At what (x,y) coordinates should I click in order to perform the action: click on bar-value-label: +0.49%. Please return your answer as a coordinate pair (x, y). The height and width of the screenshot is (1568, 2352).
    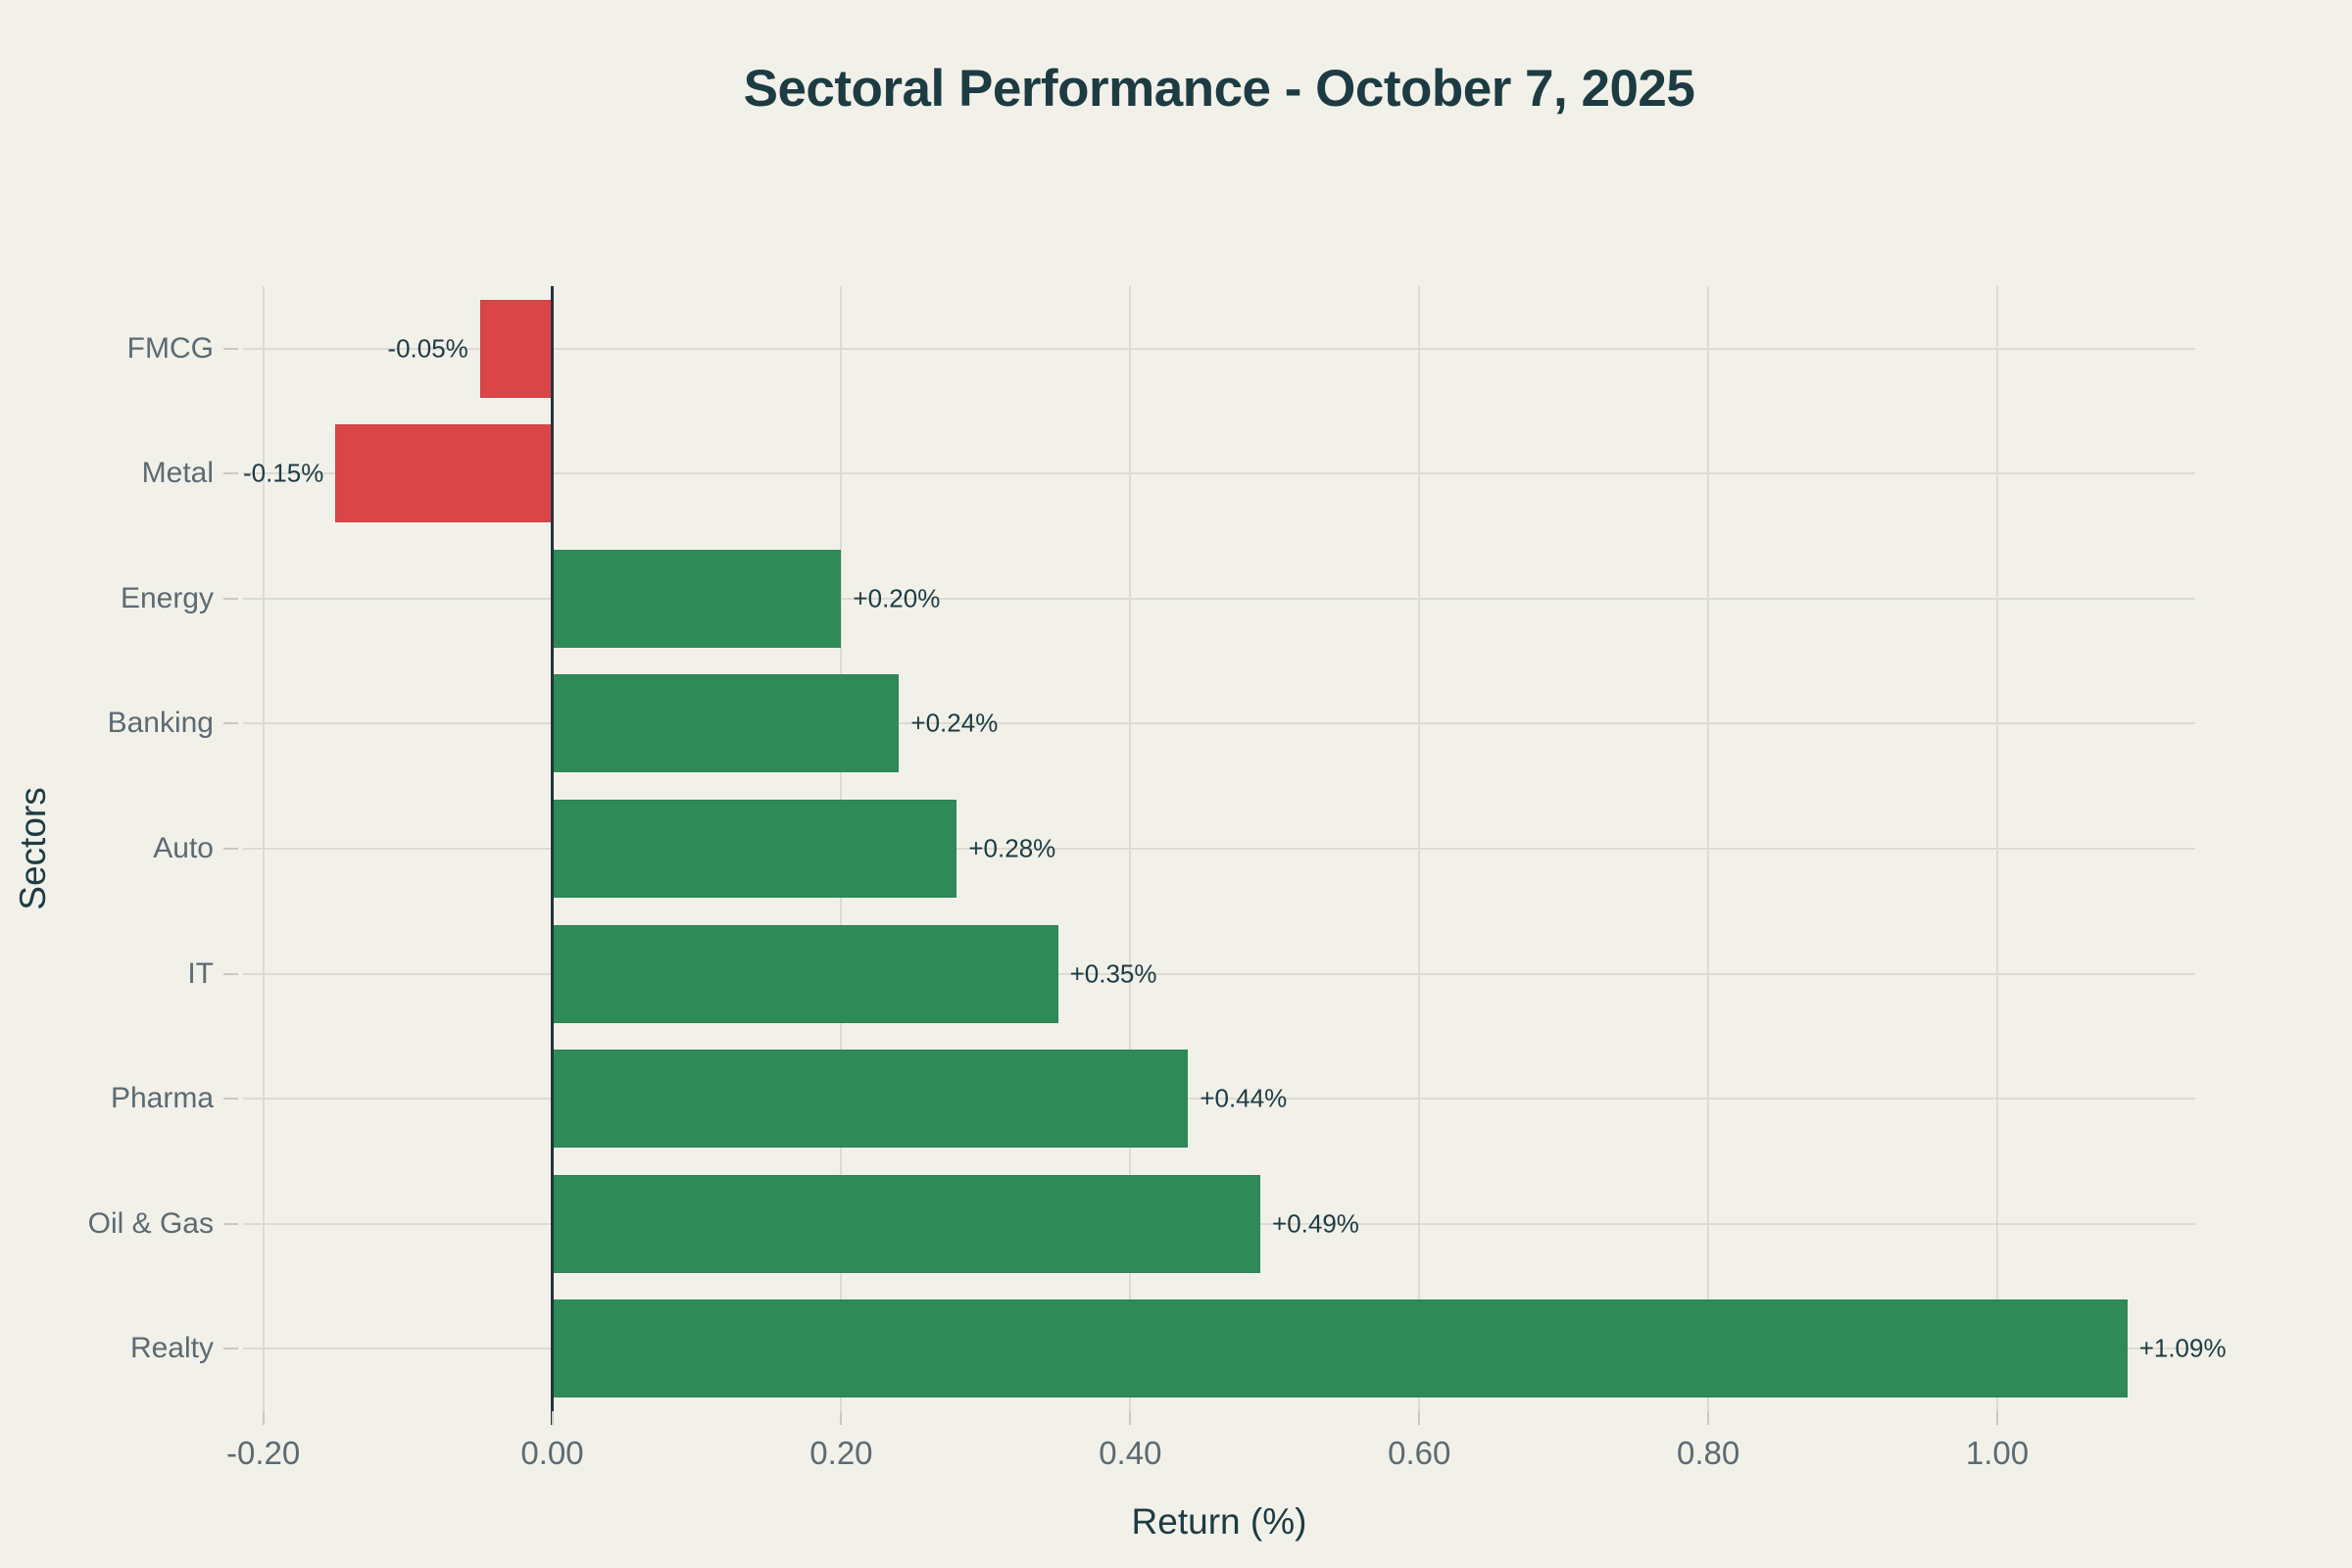
    Looking at the image, I should click on (1315, 1223).